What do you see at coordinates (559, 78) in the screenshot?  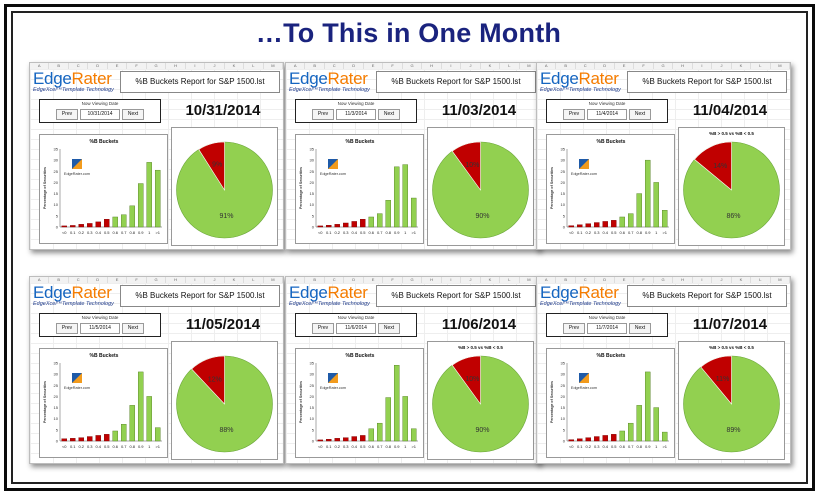 I see `logo-edge-text: Edge` at bounding box center [559, 78].